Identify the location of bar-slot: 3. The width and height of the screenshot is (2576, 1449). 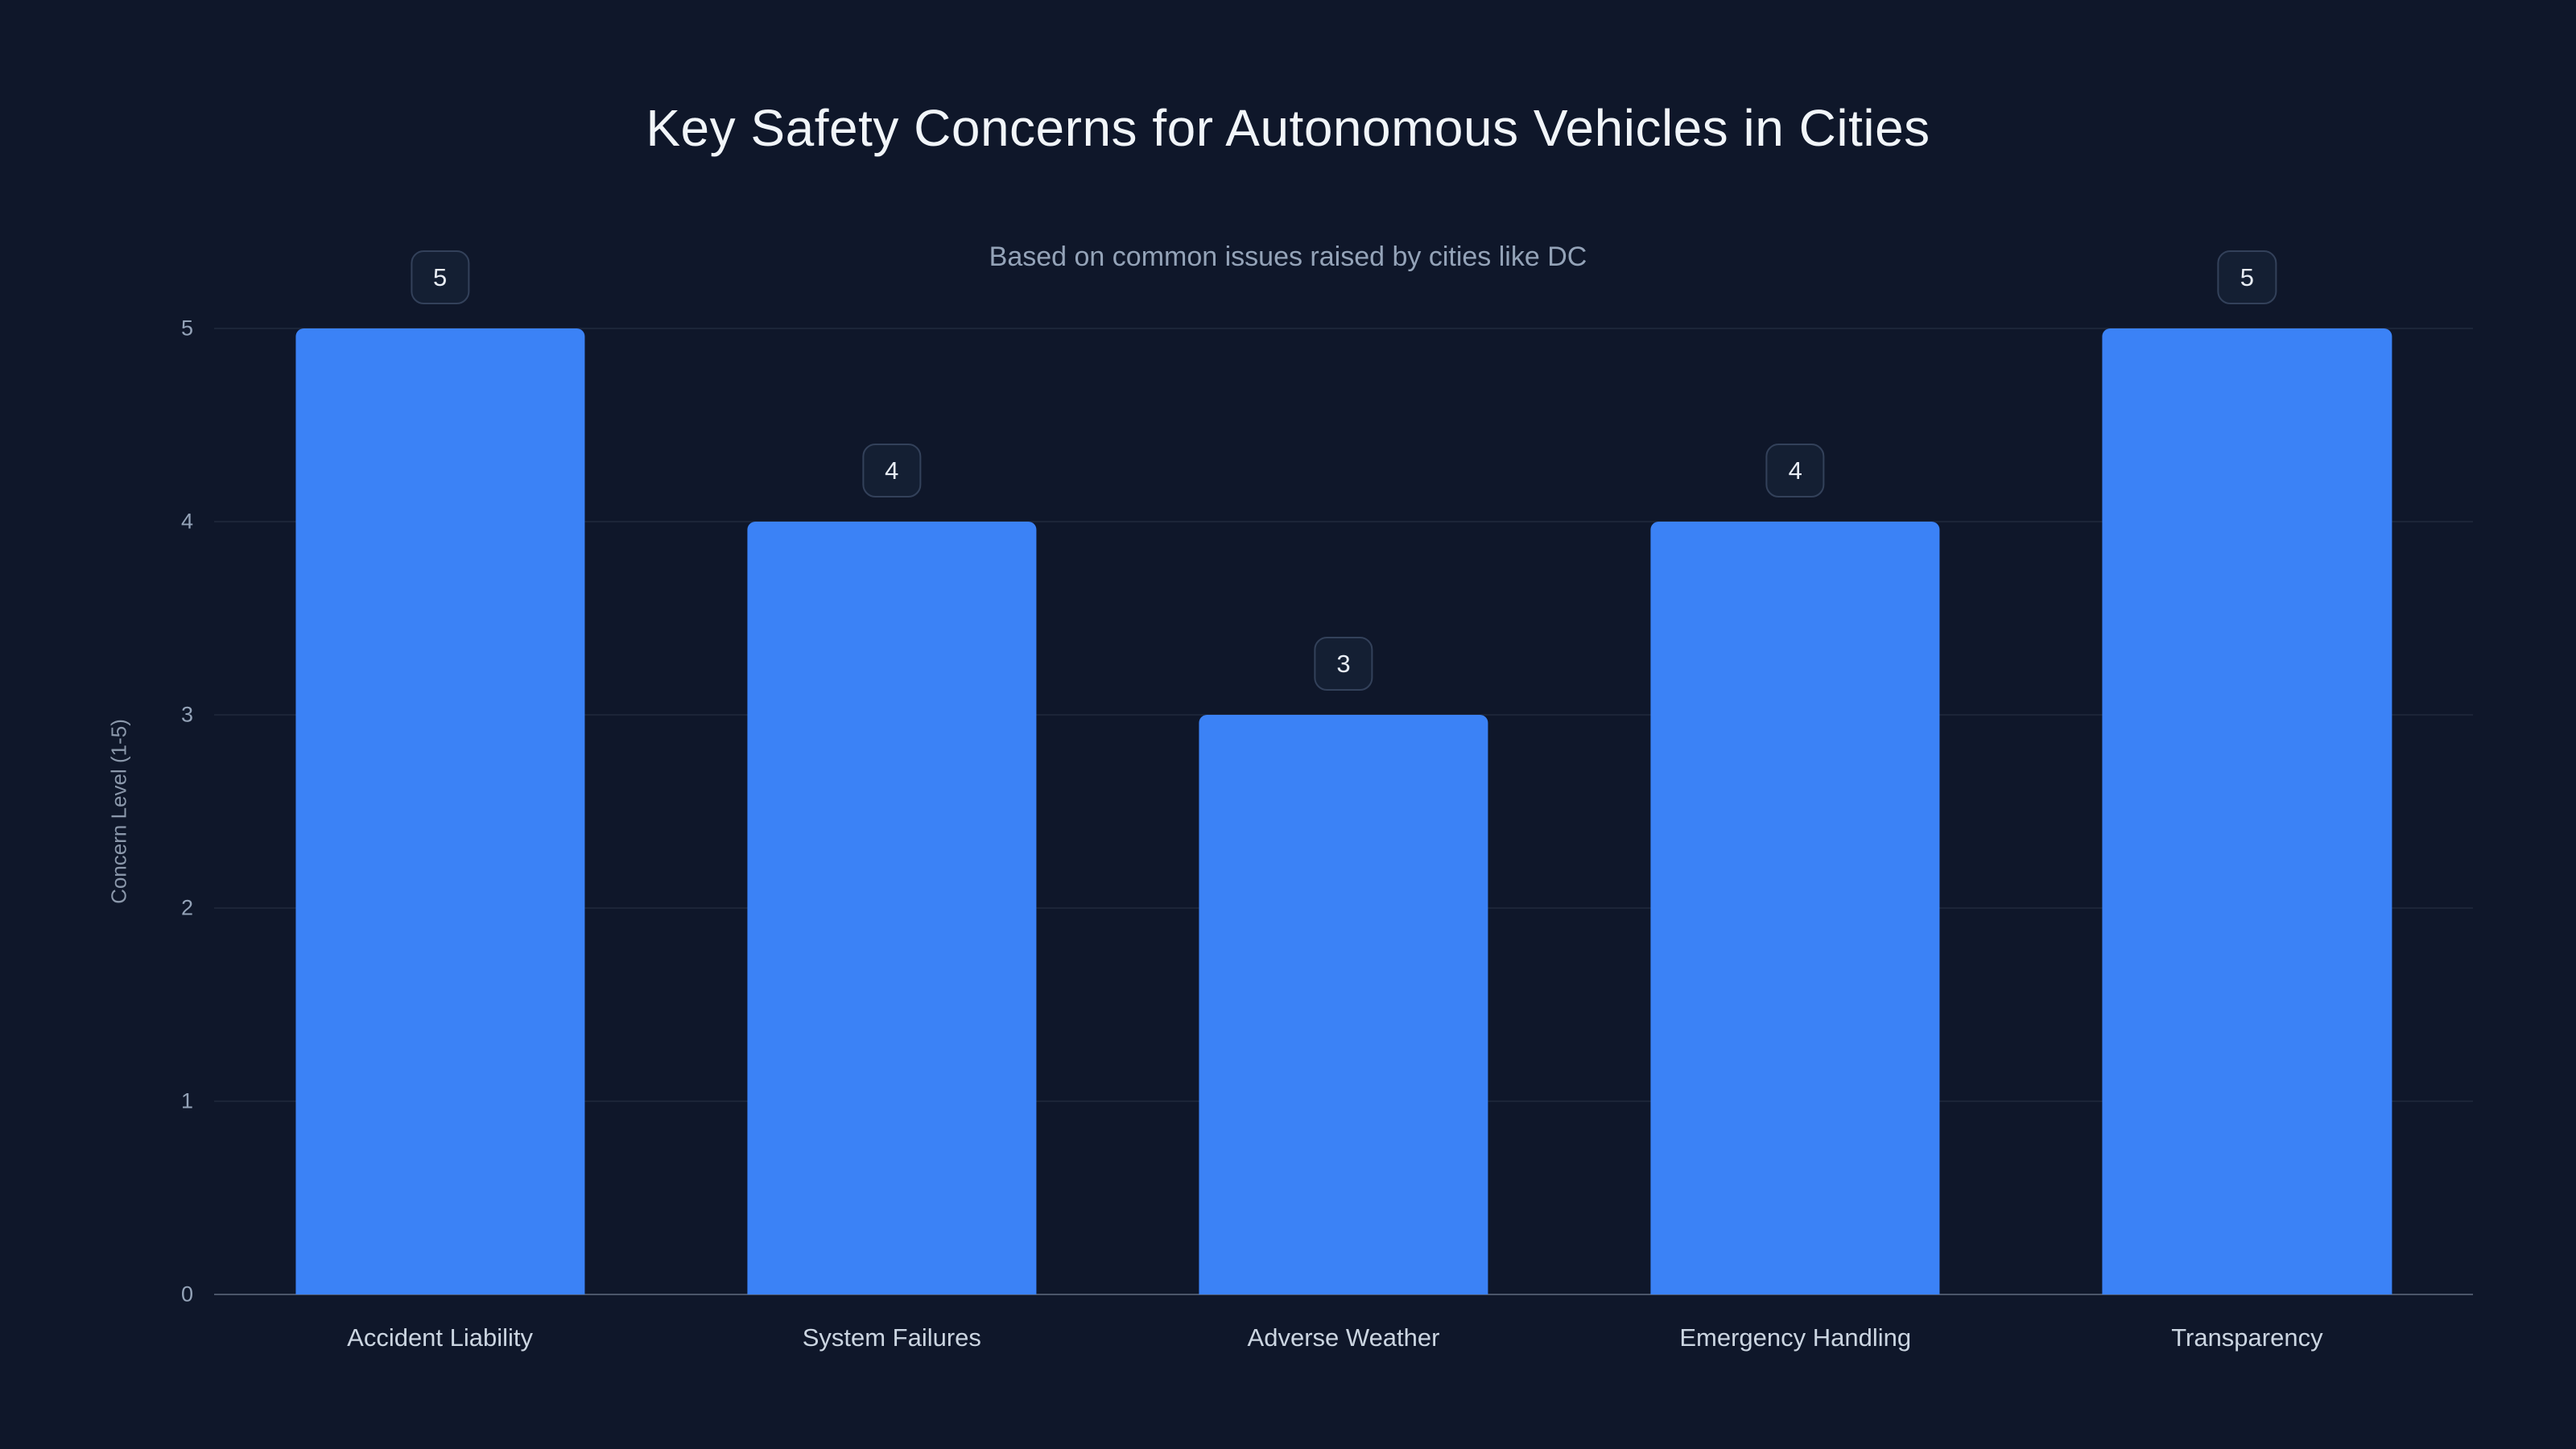
(1343, 811).